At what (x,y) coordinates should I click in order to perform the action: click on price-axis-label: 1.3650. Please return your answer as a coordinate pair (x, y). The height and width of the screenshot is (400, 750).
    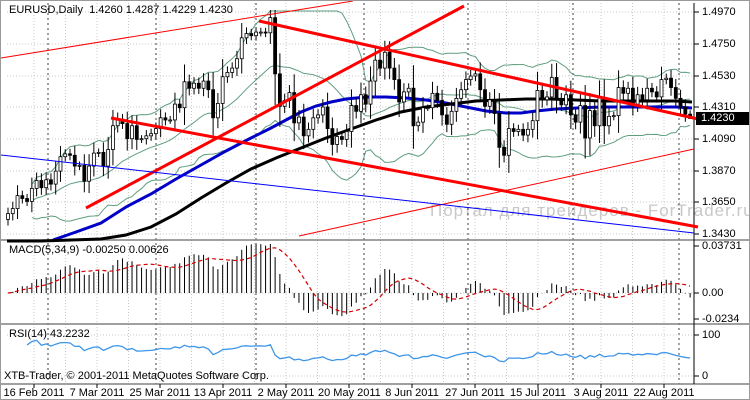
    Looking at the image, I should click on (719, 202).